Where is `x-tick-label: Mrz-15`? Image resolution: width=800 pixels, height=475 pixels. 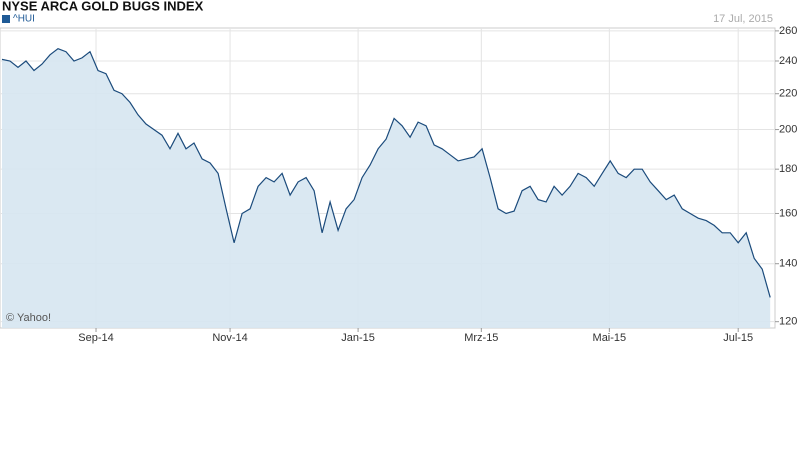 x-tick-label: Mrz-15 is located at coordinates (481, 338).